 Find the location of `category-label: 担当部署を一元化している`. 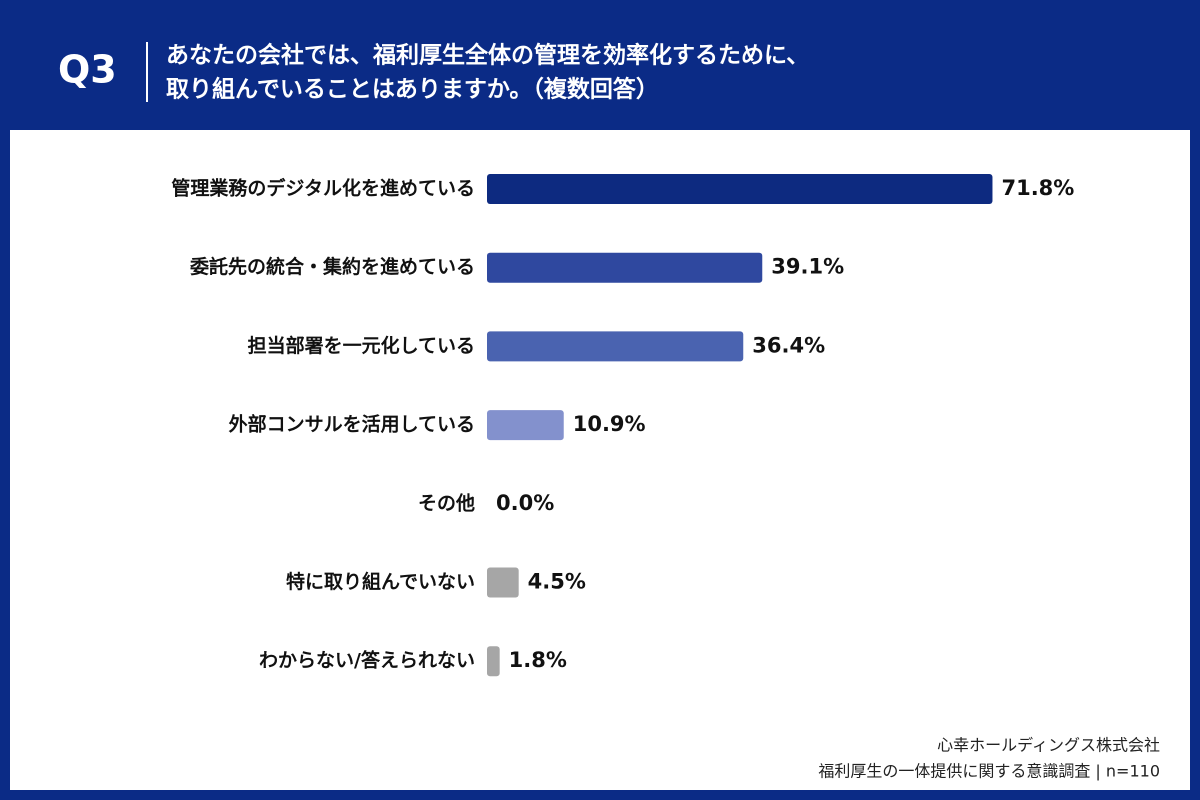

category-label: 担当部署を一元化している is located at coordinates (361, 345).